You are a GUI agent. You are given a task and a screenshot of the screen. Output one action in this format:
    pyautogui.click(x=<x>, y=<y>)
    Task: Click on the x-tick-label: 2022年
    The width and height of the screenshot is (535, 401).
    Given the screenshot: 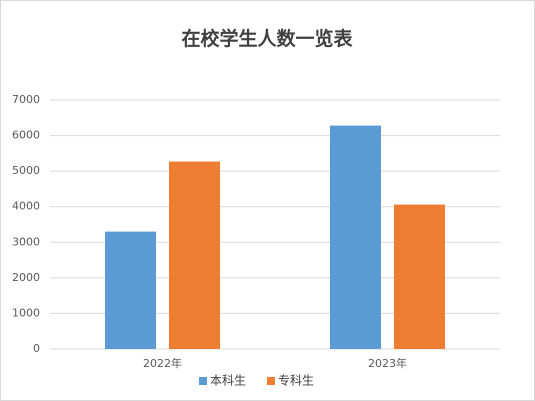 What is the action you would take?
    pyautogui.click(x=162, y=363)
    